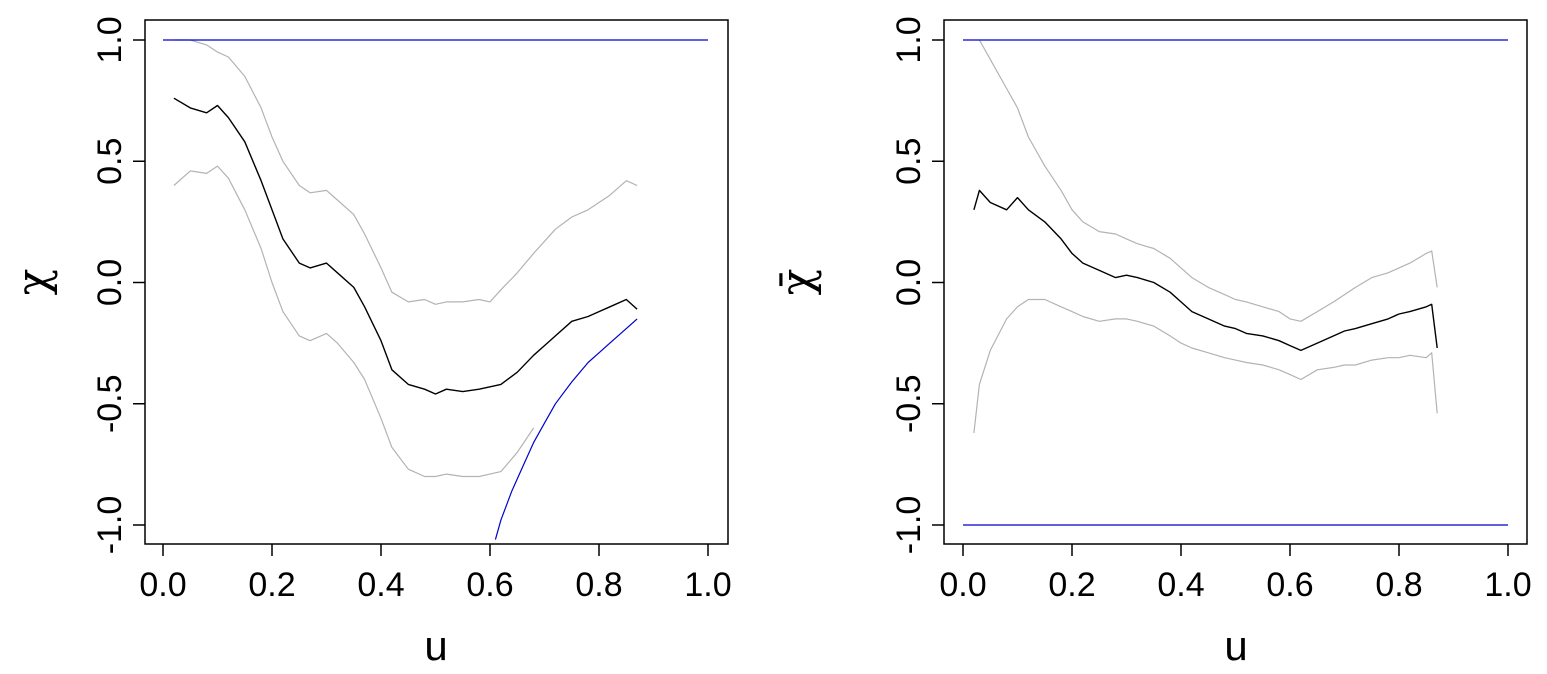 Image resolution: width=1547 pixels, height=674 pixels. I want to click on right-series-upper-bound, so click(1208, 180).